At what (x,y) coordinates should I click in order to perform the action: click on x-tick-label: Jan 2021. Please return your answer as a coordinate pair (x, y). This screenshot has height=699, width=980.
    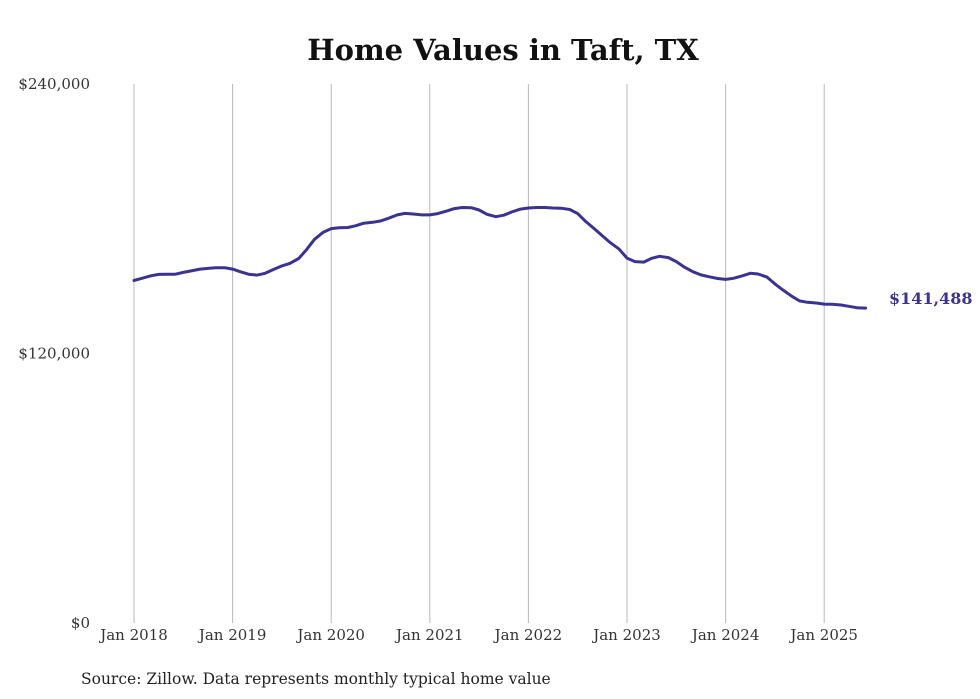
    Looking at the image, I should click on (429, 635).